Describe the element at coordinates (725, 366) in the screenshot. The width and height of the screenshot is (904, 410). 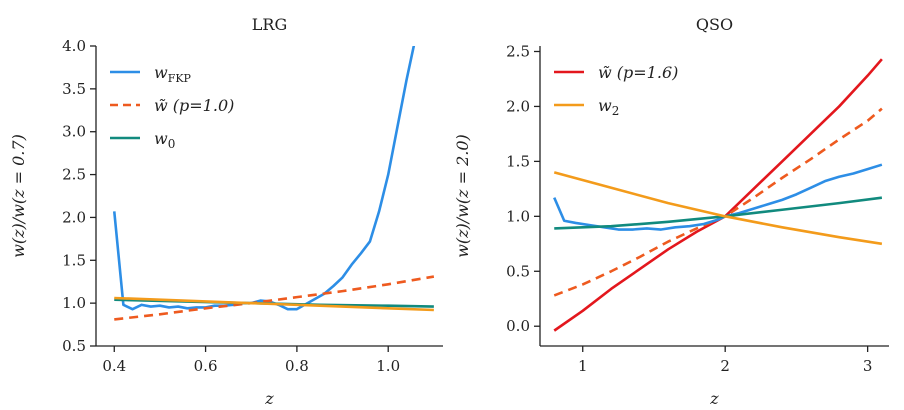
I see `x-tick-label: 2` at that location.